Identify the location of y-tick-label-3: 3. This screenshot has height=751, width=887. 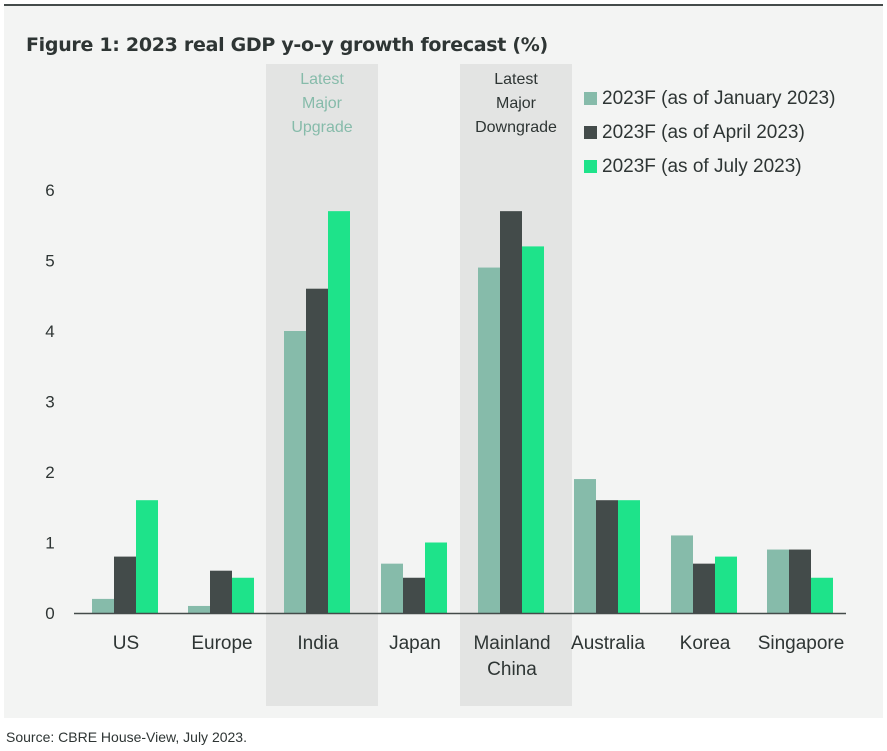
(49, 402).